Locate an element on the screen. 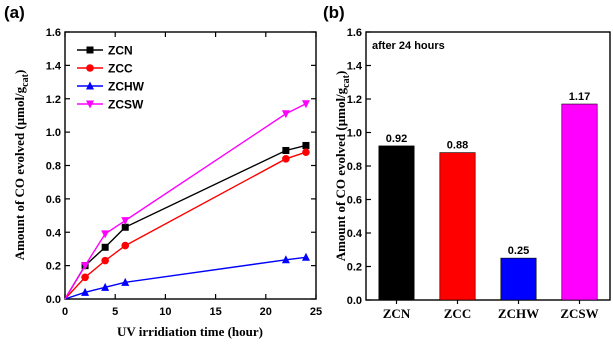  panel-b-category-label: ZCN is located at coordinates (397, 313).